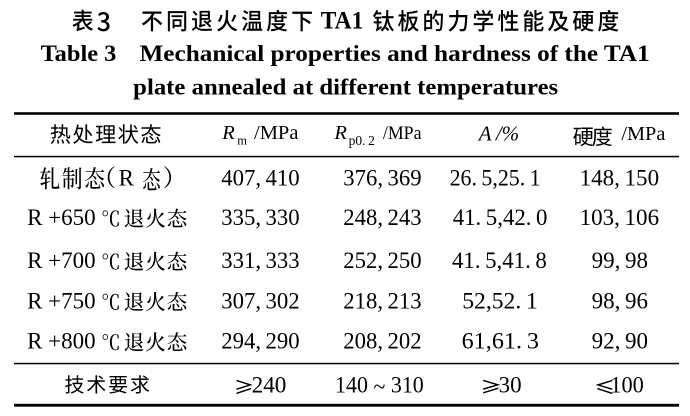  Describe the element at coordinates (345, 86) in the screenshot. I see `svg-text:plate annealed at different te: plate annealed at different temperatures` at that location.